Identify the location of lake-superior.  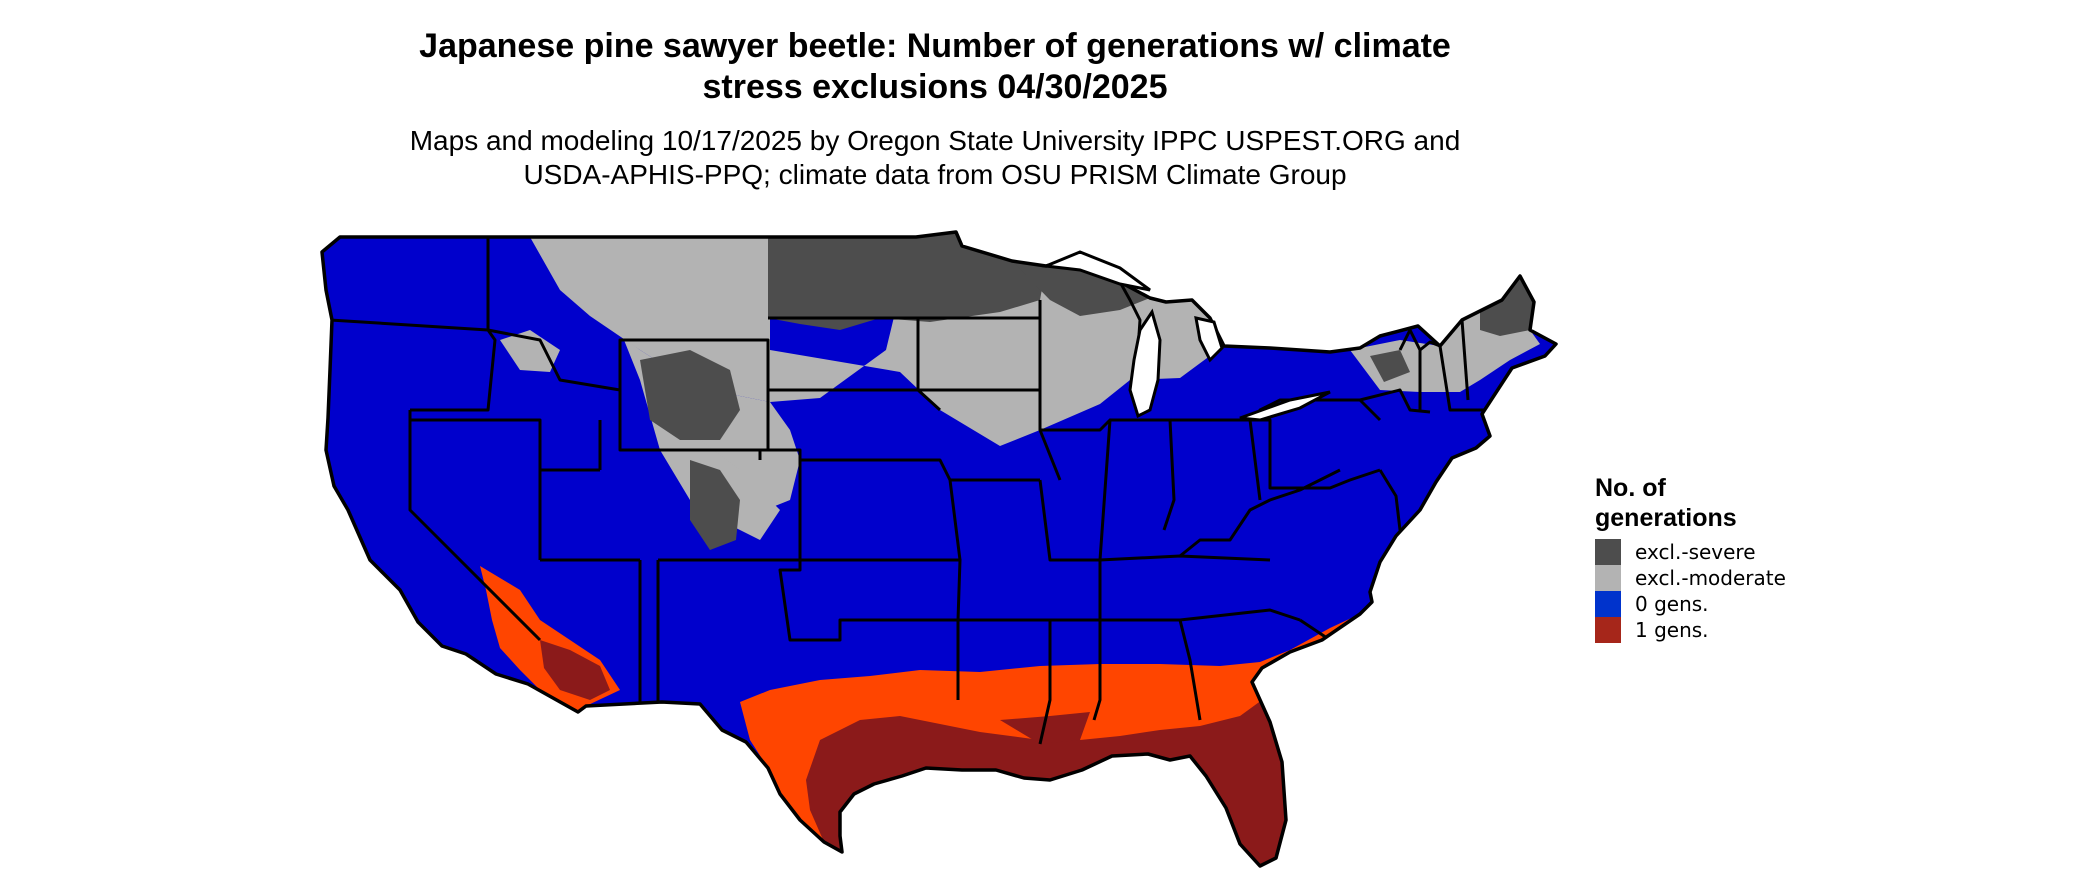
(1095, 271).